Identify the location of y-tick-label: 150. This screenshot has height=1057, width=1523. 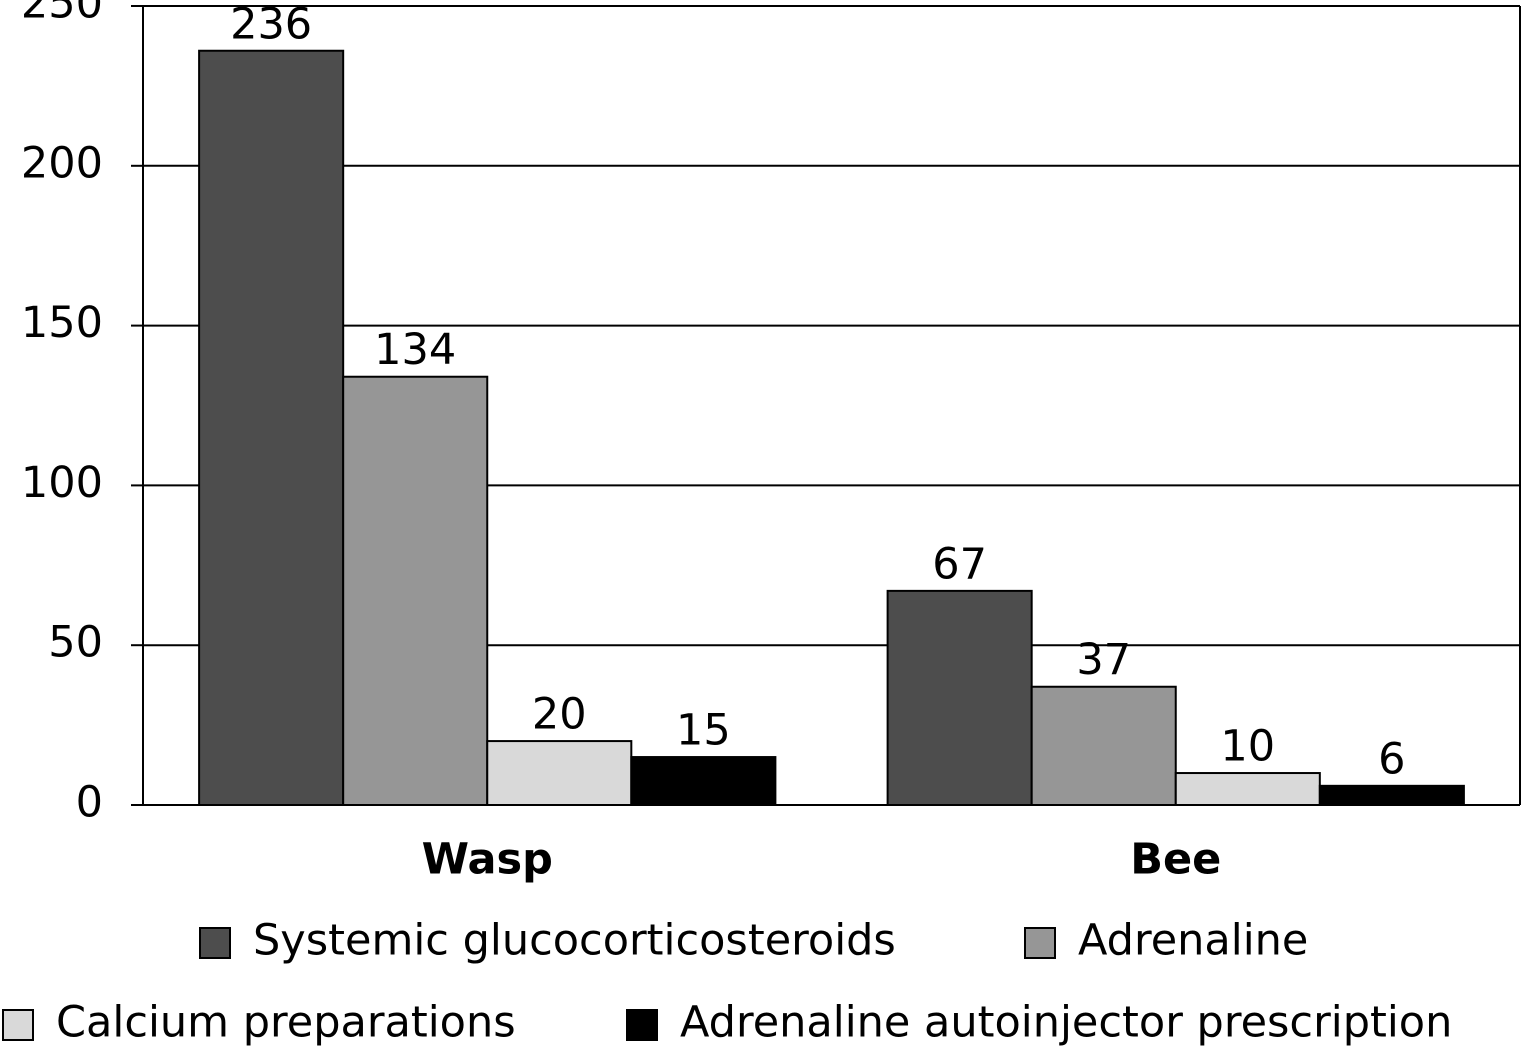
(62, 323).